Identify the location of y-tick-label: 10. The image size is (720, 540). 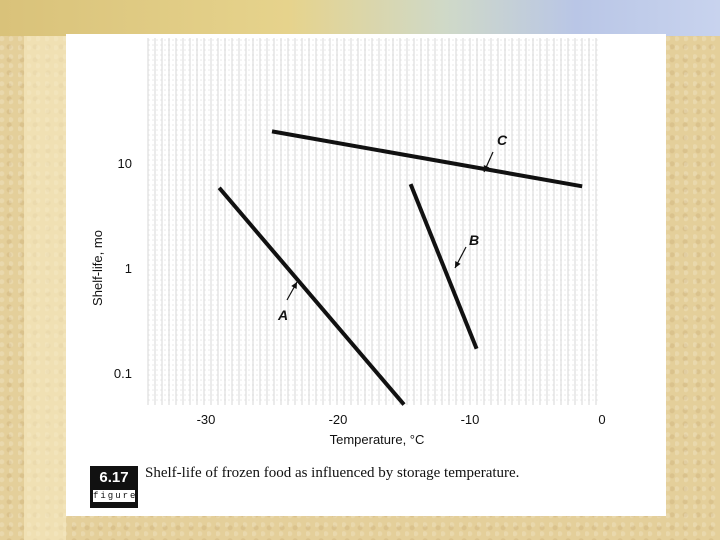
(125, 163).